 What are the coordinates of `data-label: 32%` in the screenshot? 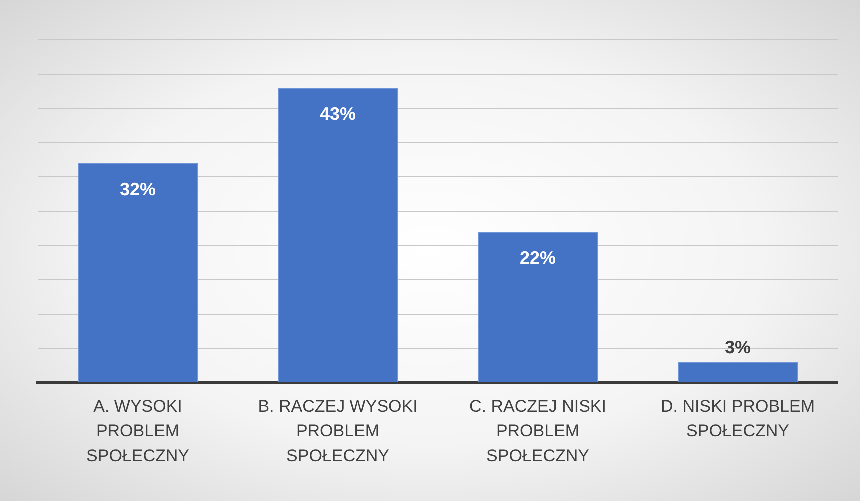 It's located at (138, 189).